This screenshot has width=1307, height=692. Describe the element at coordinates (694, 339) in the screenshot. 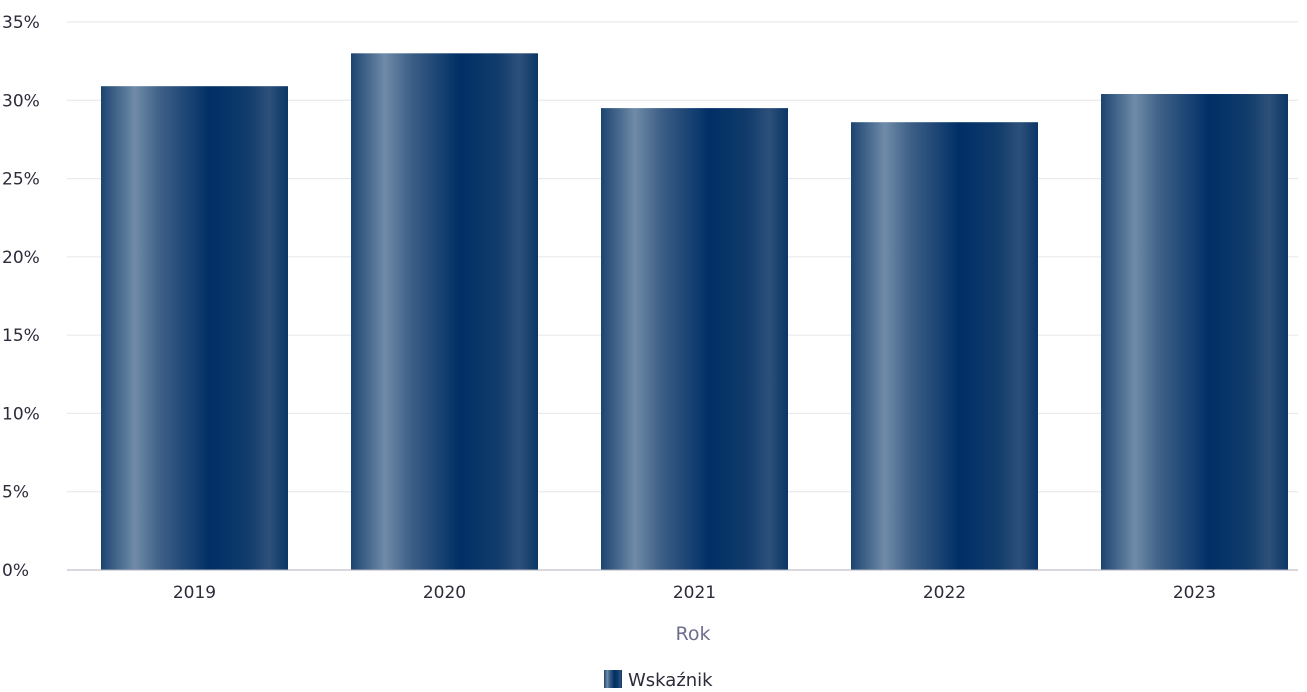

I see `bar-2021` at that location.